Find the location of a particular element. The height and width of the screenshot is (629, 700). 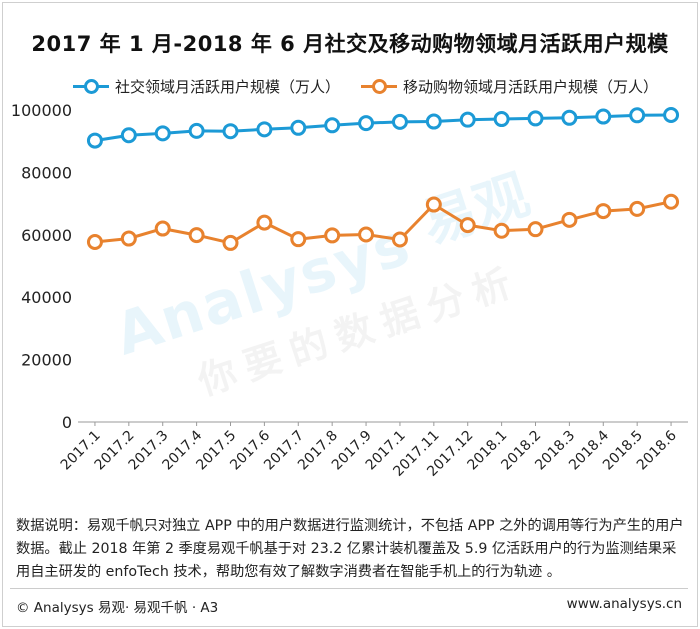

y-tick-label: 100000 is located at coordinates (41, 110).